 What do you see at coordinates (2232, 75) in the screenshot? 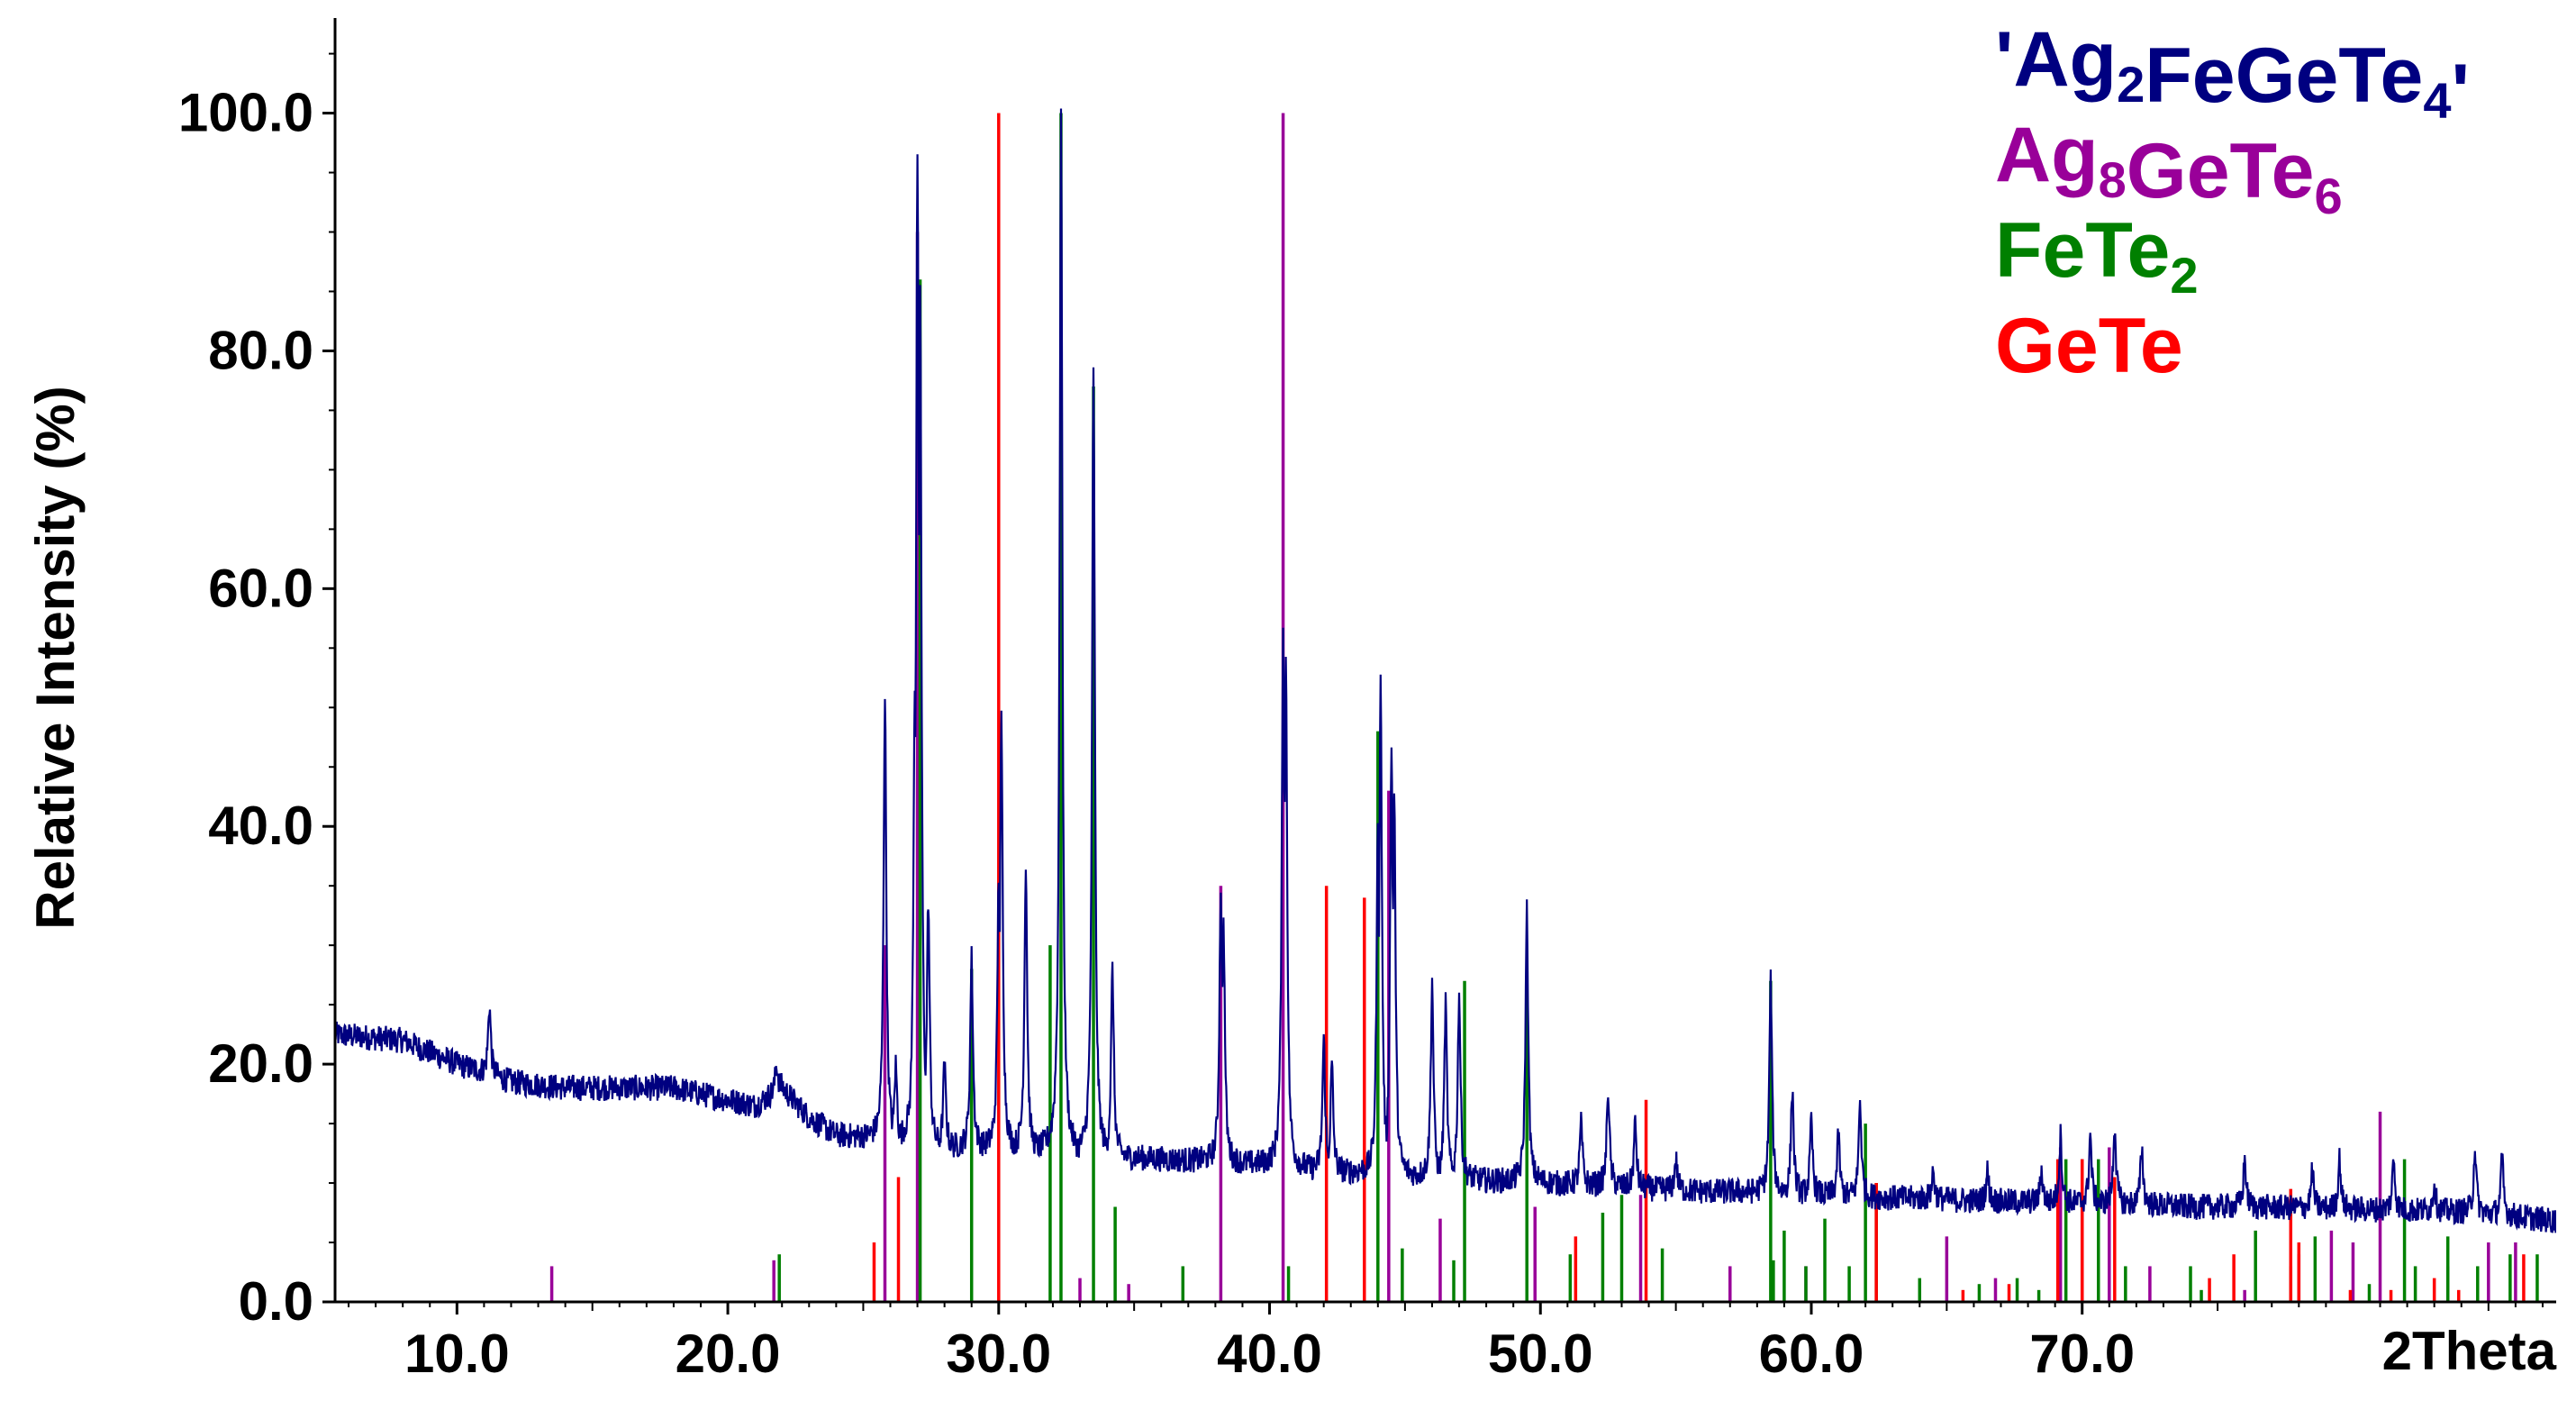
I see `legend-entry: 'Ag2FeGeTe4'` at bounding box center [2232, 75].